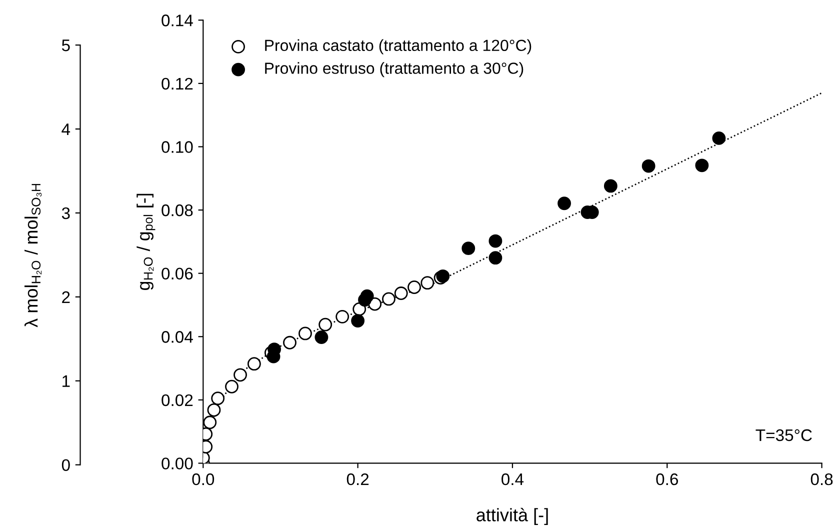  Describe the element at coordinates (66, 46) in the screenshot. I see `y2-tick-label: 5` at that location.